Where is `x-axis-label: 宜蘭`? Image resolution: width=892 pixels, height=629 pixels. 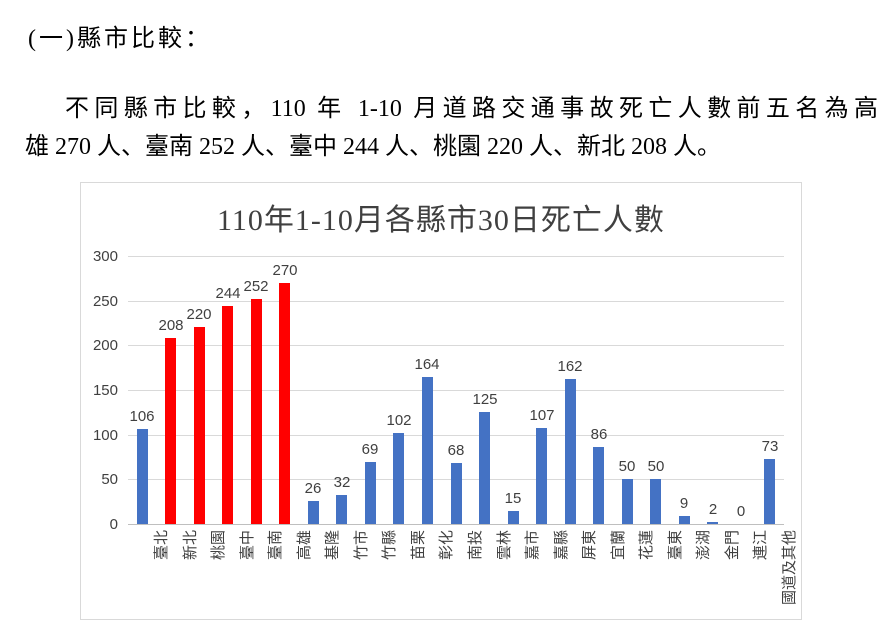 x-axis-label: 宜蘭 is located at coordinates (619, 545).